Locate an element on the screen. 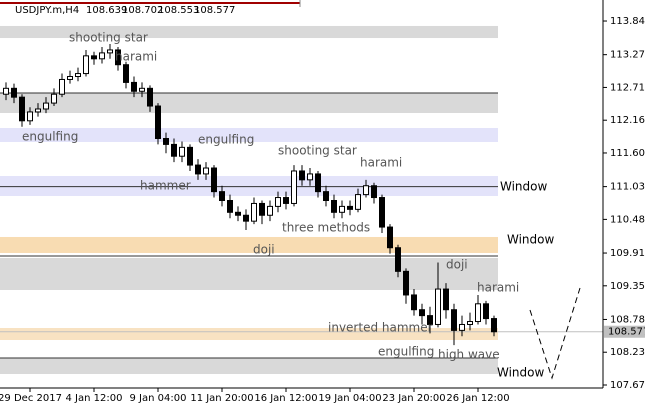 The width and height of the screenshot is (645, 408). x-tick-label: 16 Jan 12:00 is located at coordinates (285, 398).